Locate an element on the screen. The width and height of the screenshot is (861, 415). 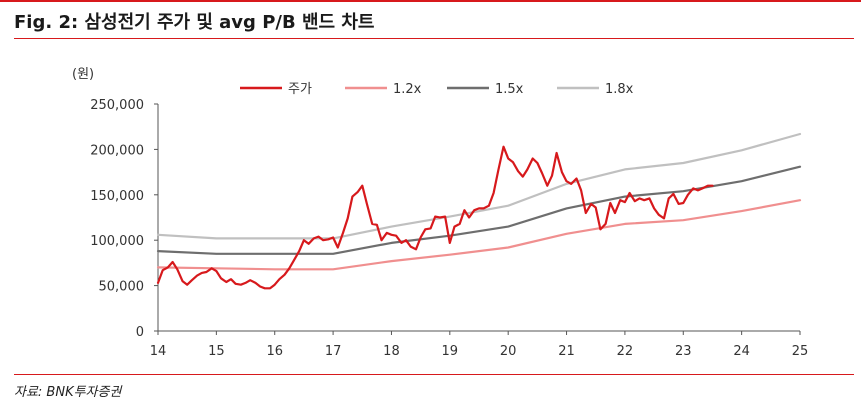
x-tick-label: 21 is located at coordinates (566, 351).